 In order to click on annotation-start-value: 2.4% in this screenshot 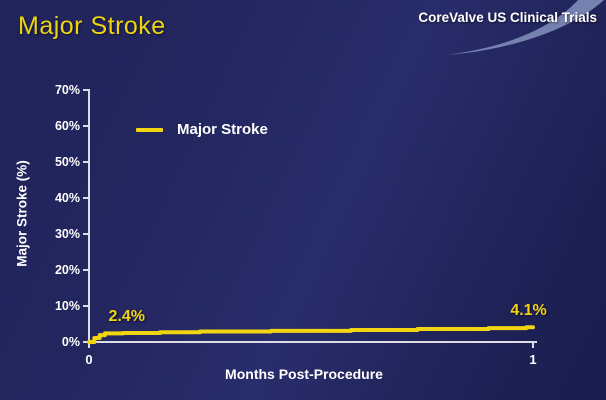, I will do `click(126, 317)`.